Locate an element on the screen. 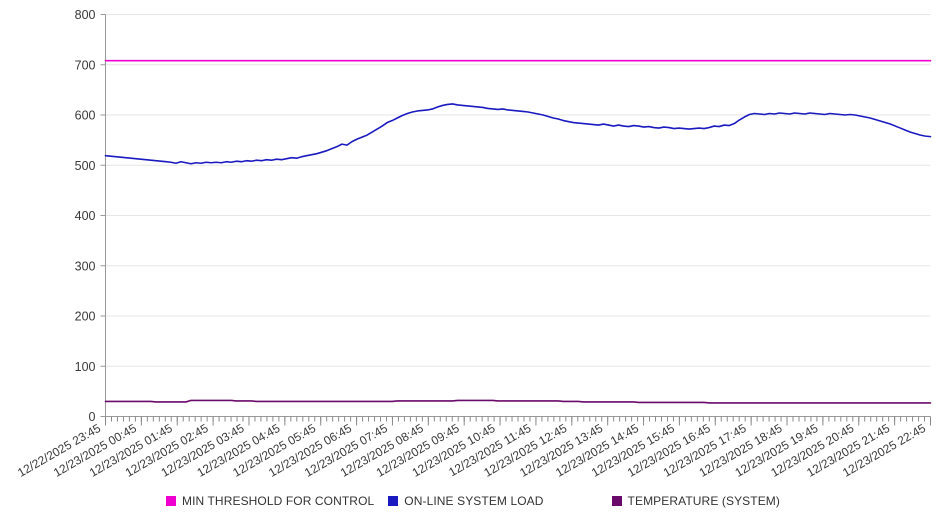  legend-label: ON-LINE SYSTEM LOAD is located at coordinates (474, 501).